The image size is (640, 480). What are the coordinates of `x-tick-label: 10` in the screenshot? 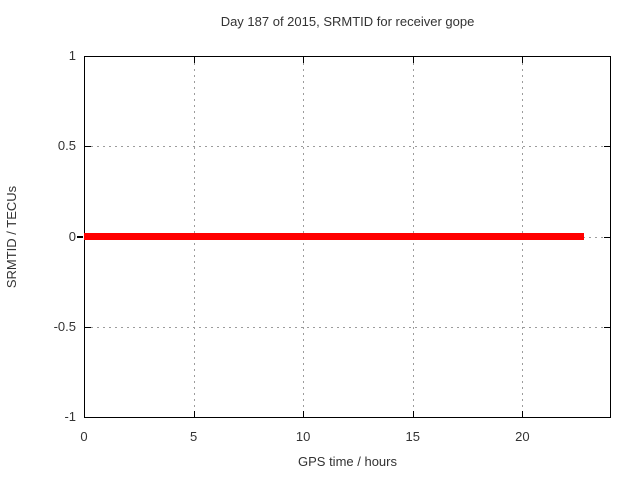 It's located at (303, 436).